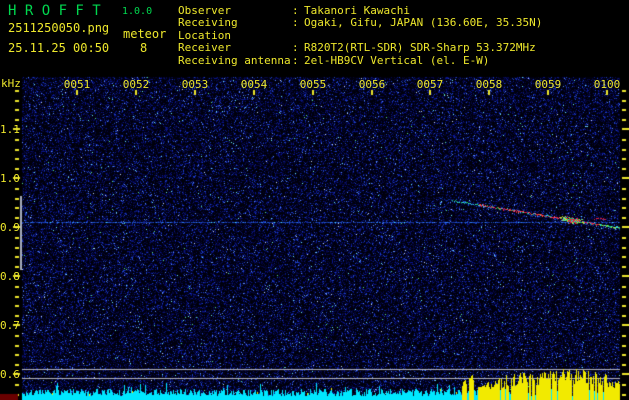 This screenshot has height=400, width=629. What do you see at coordinates (136, 84) in the screenshot?
I see `time-tick-label: 0052` at bounding box center [136, 84].